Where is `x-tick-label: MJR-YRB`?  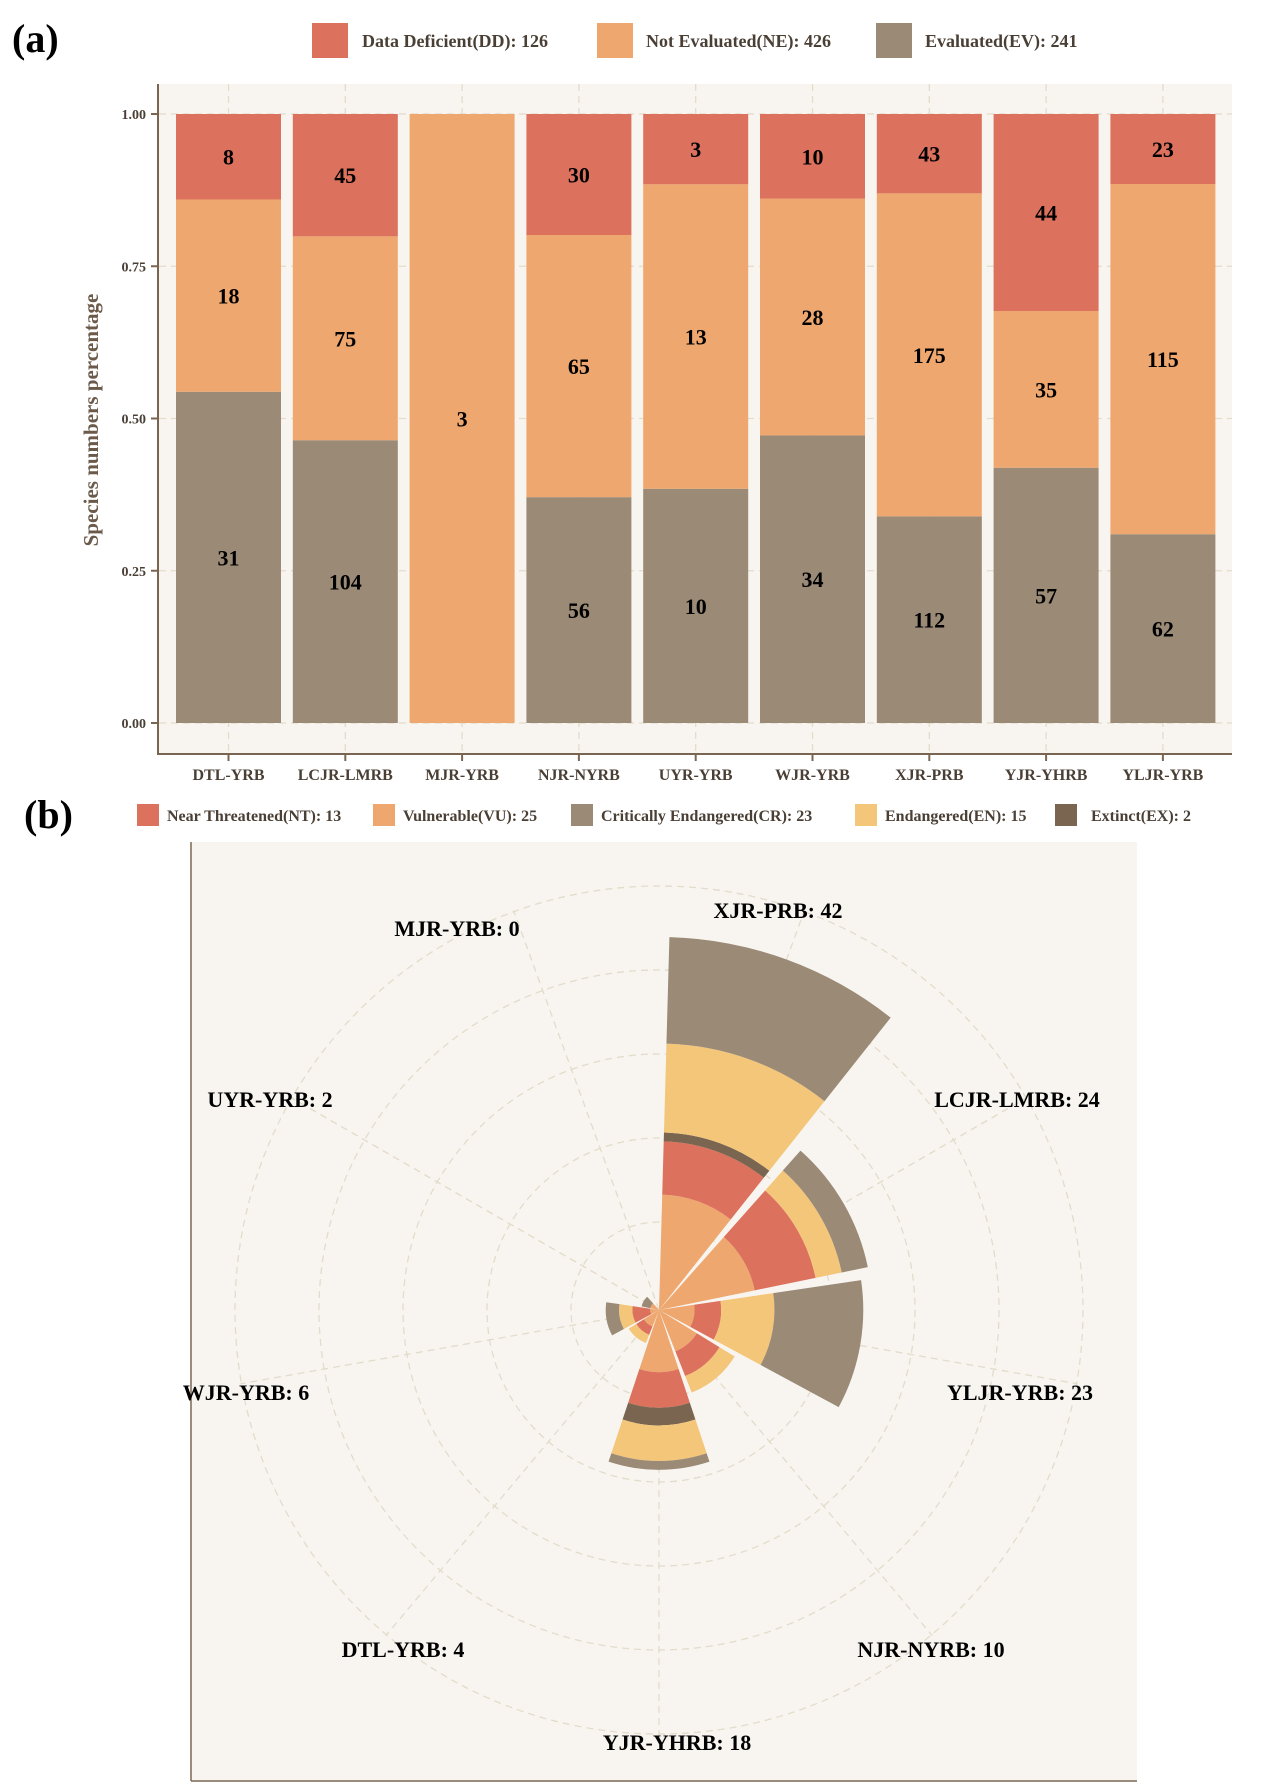
x-tick-label: MJR-YRB is located at coordinates (462, 775).